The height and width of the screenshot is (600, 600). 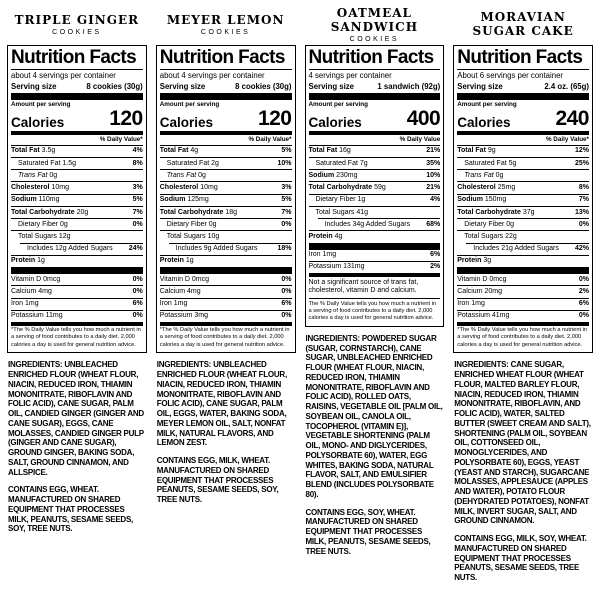 What do you see at coordinates (137, 200) in the screenshot?
I see `nutrient-daily-value: 5%` at bounding box center [137, 200].